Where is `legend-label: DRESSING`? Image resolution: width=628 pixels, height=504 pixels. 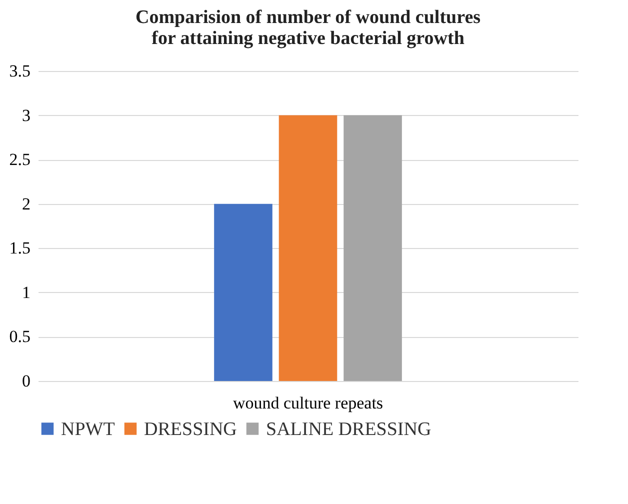 legend-label: DRESSING is located at coordinates (191, 429).